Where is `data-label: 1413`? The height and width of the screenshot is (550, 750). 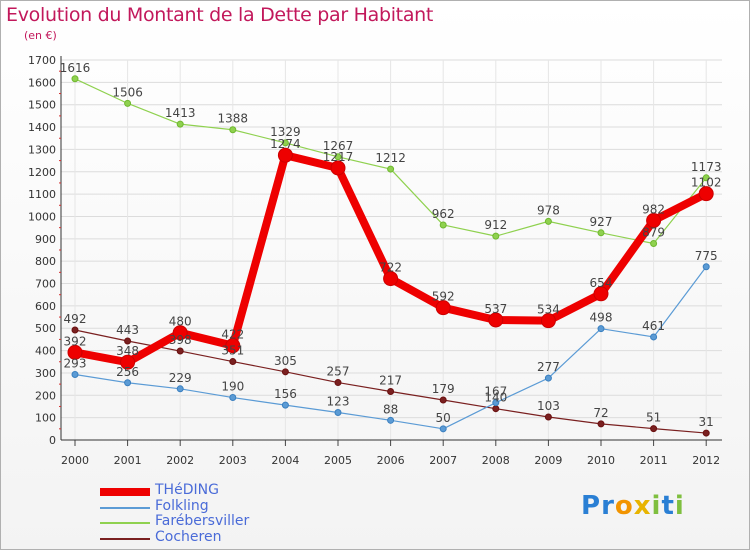
data-label: 1413 is located at coordinates (180, 113).